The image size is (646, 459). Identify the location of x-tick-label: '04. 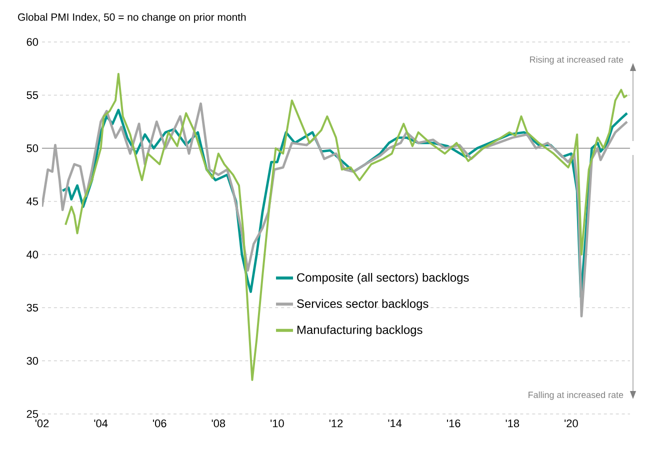
(101, 424).